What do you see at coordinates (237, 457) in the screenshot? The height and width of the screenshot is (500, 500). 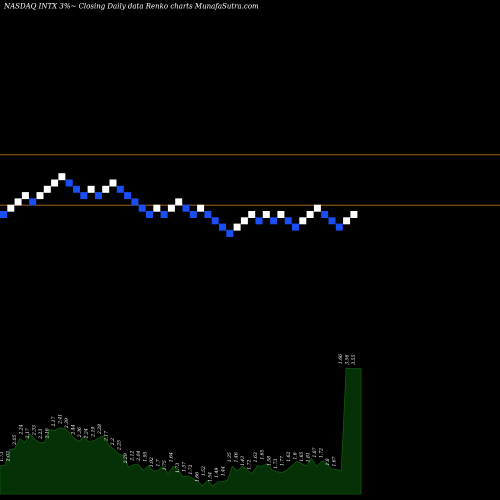 I see `volume-data-label: 1.46` at bounding box center [237, 457].